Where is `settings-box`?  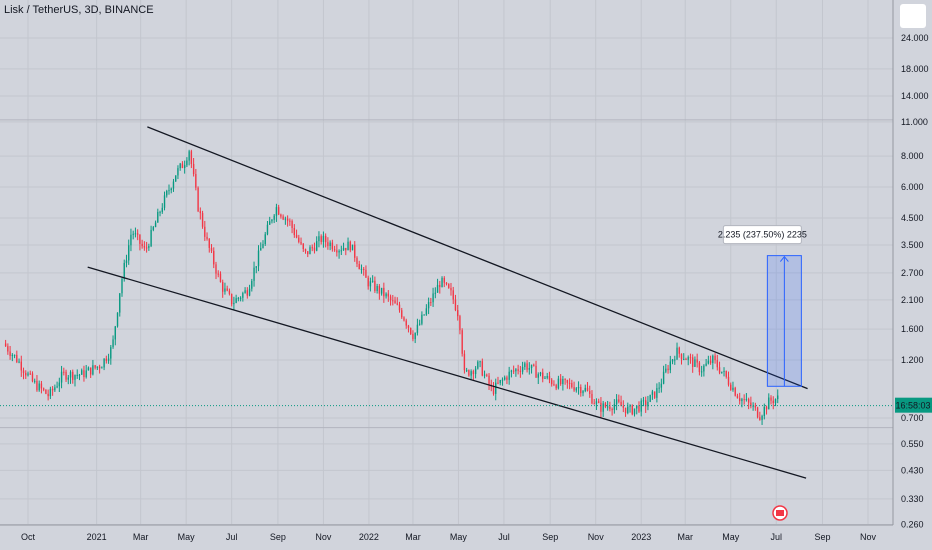 settings-box is located at coordinates (913, 16).